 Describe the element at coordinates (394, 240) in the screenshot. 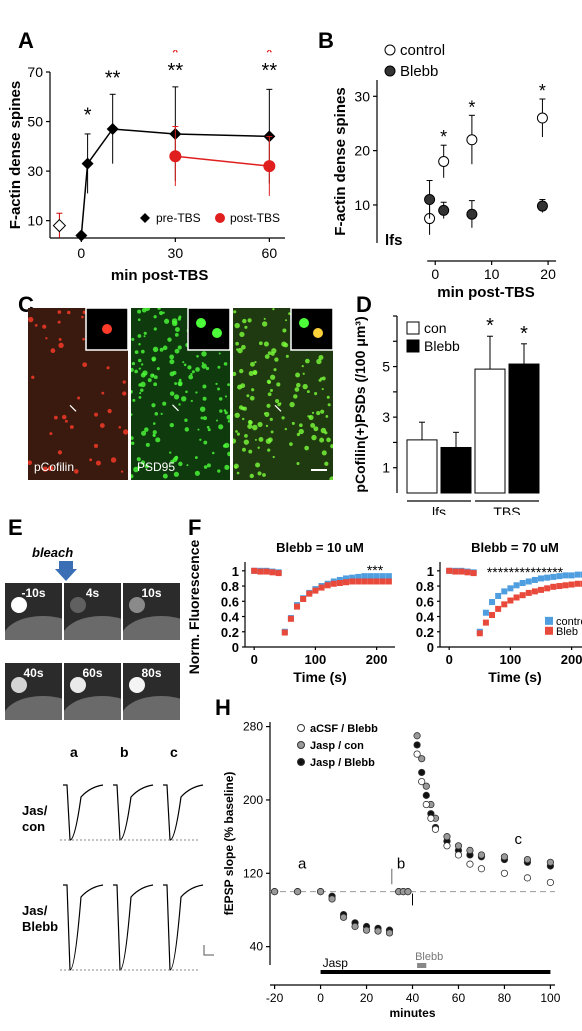

I see `lfs-label: lfs` at that location.